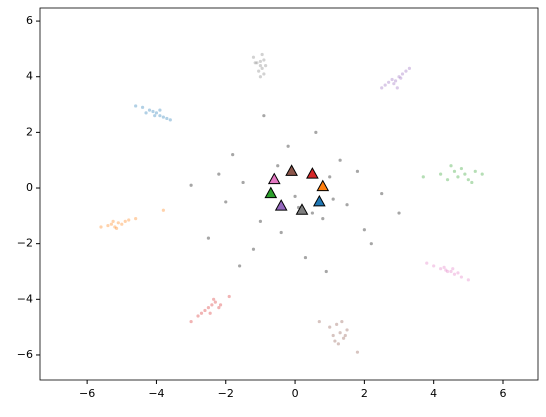  What do you see at coordinates (226, 393) in the screenshot?
I see `x-tick-label: −2` at bounding box center [226, 393].